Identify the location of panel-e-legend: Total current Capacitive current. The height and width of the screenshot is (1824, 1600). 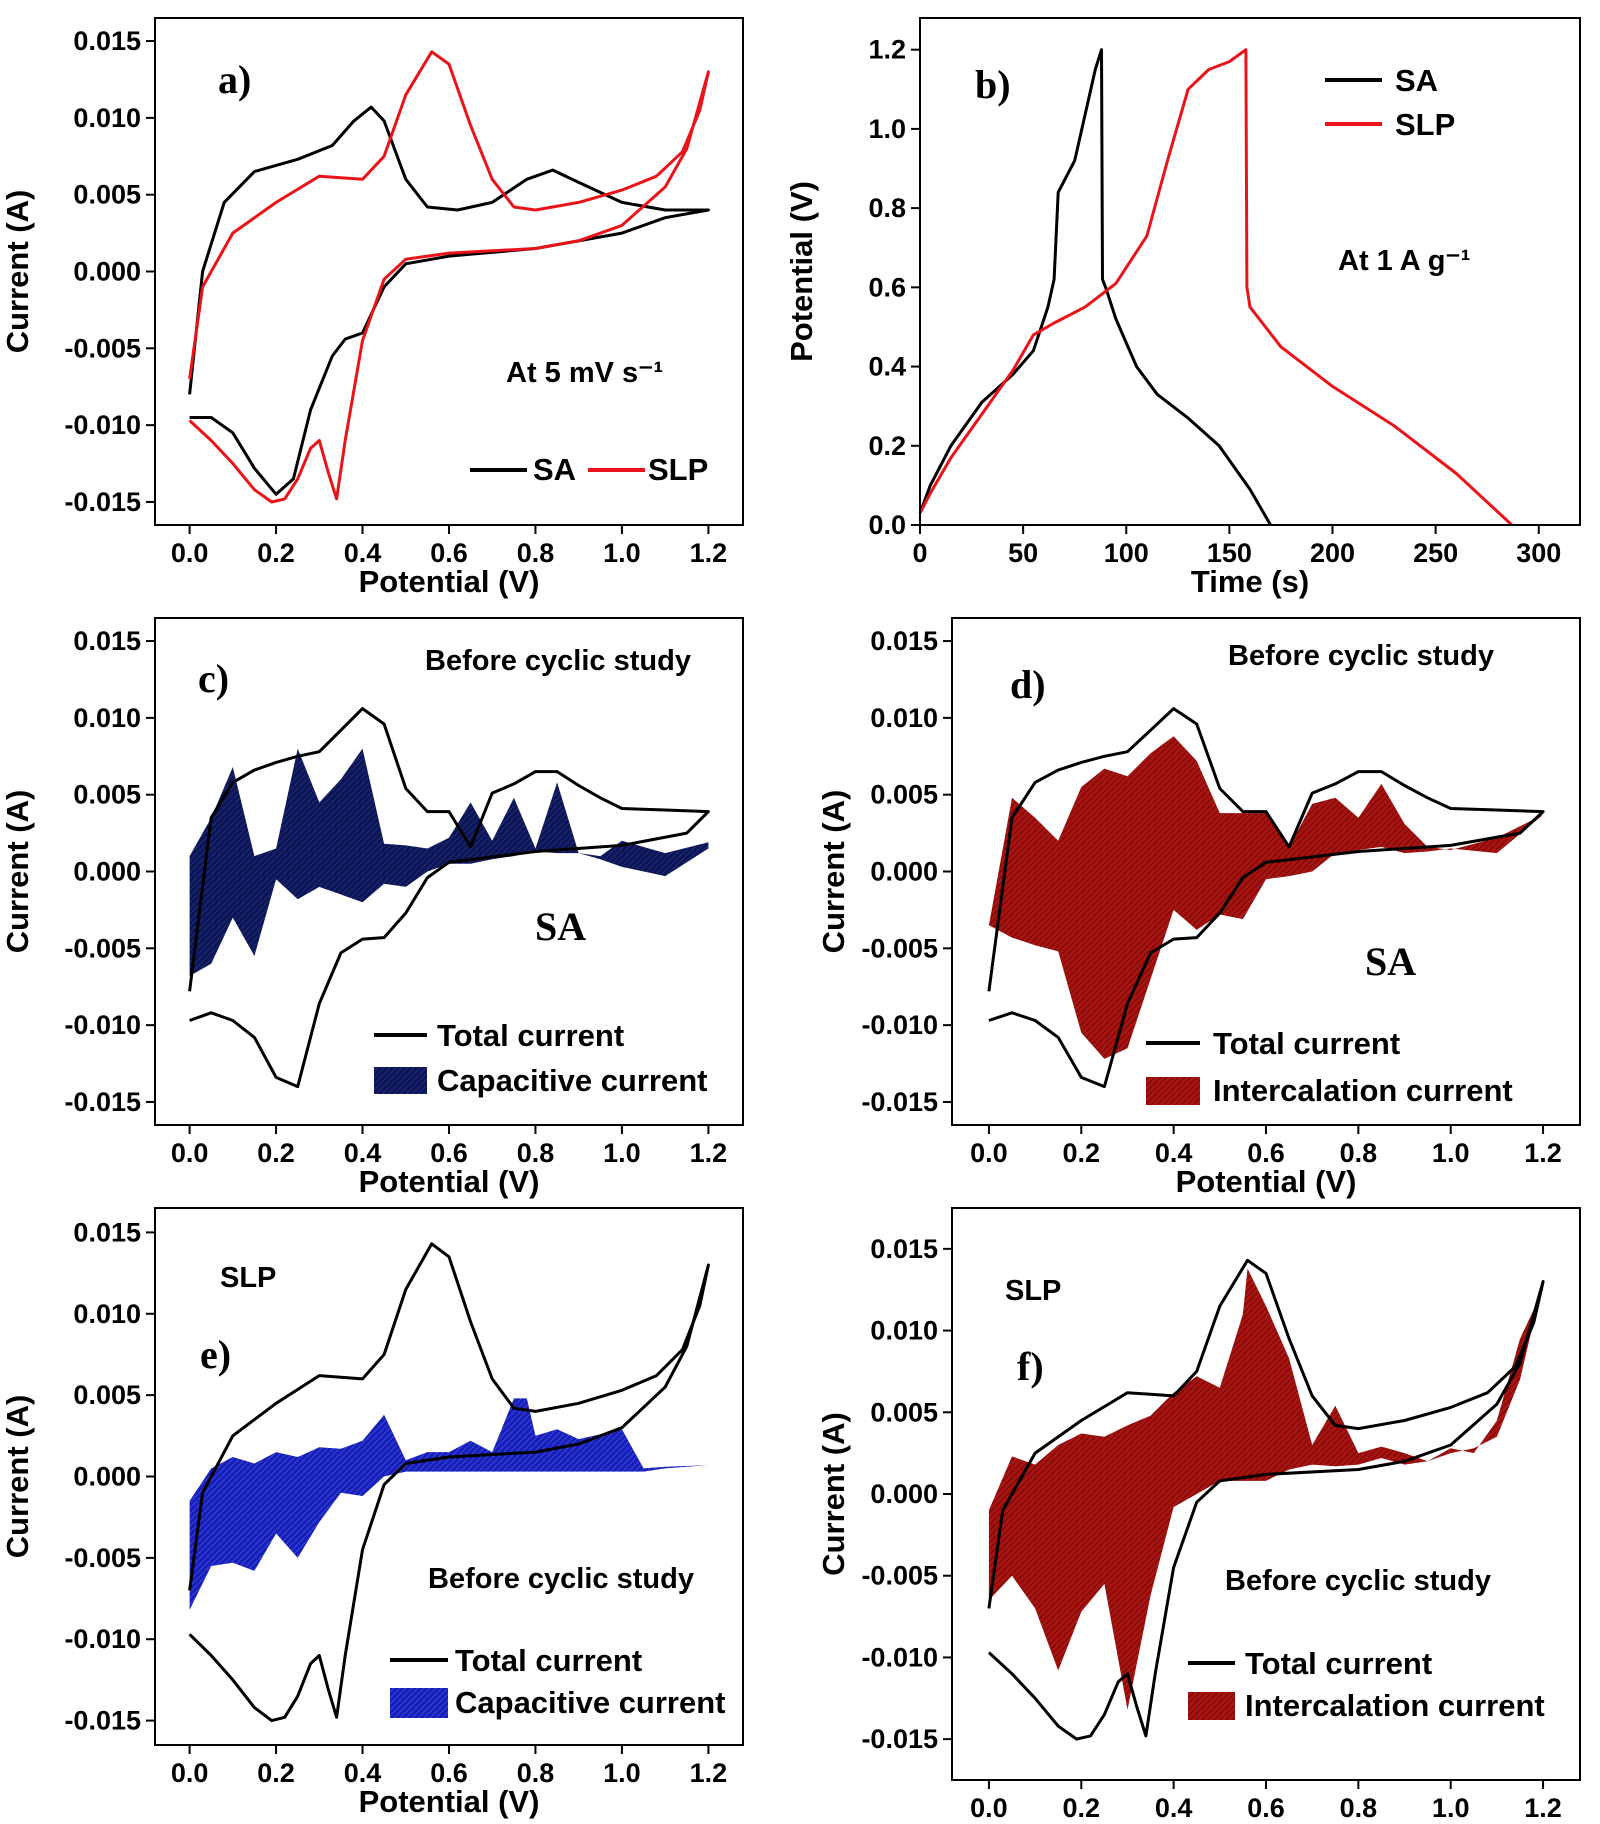
(558, 1681).